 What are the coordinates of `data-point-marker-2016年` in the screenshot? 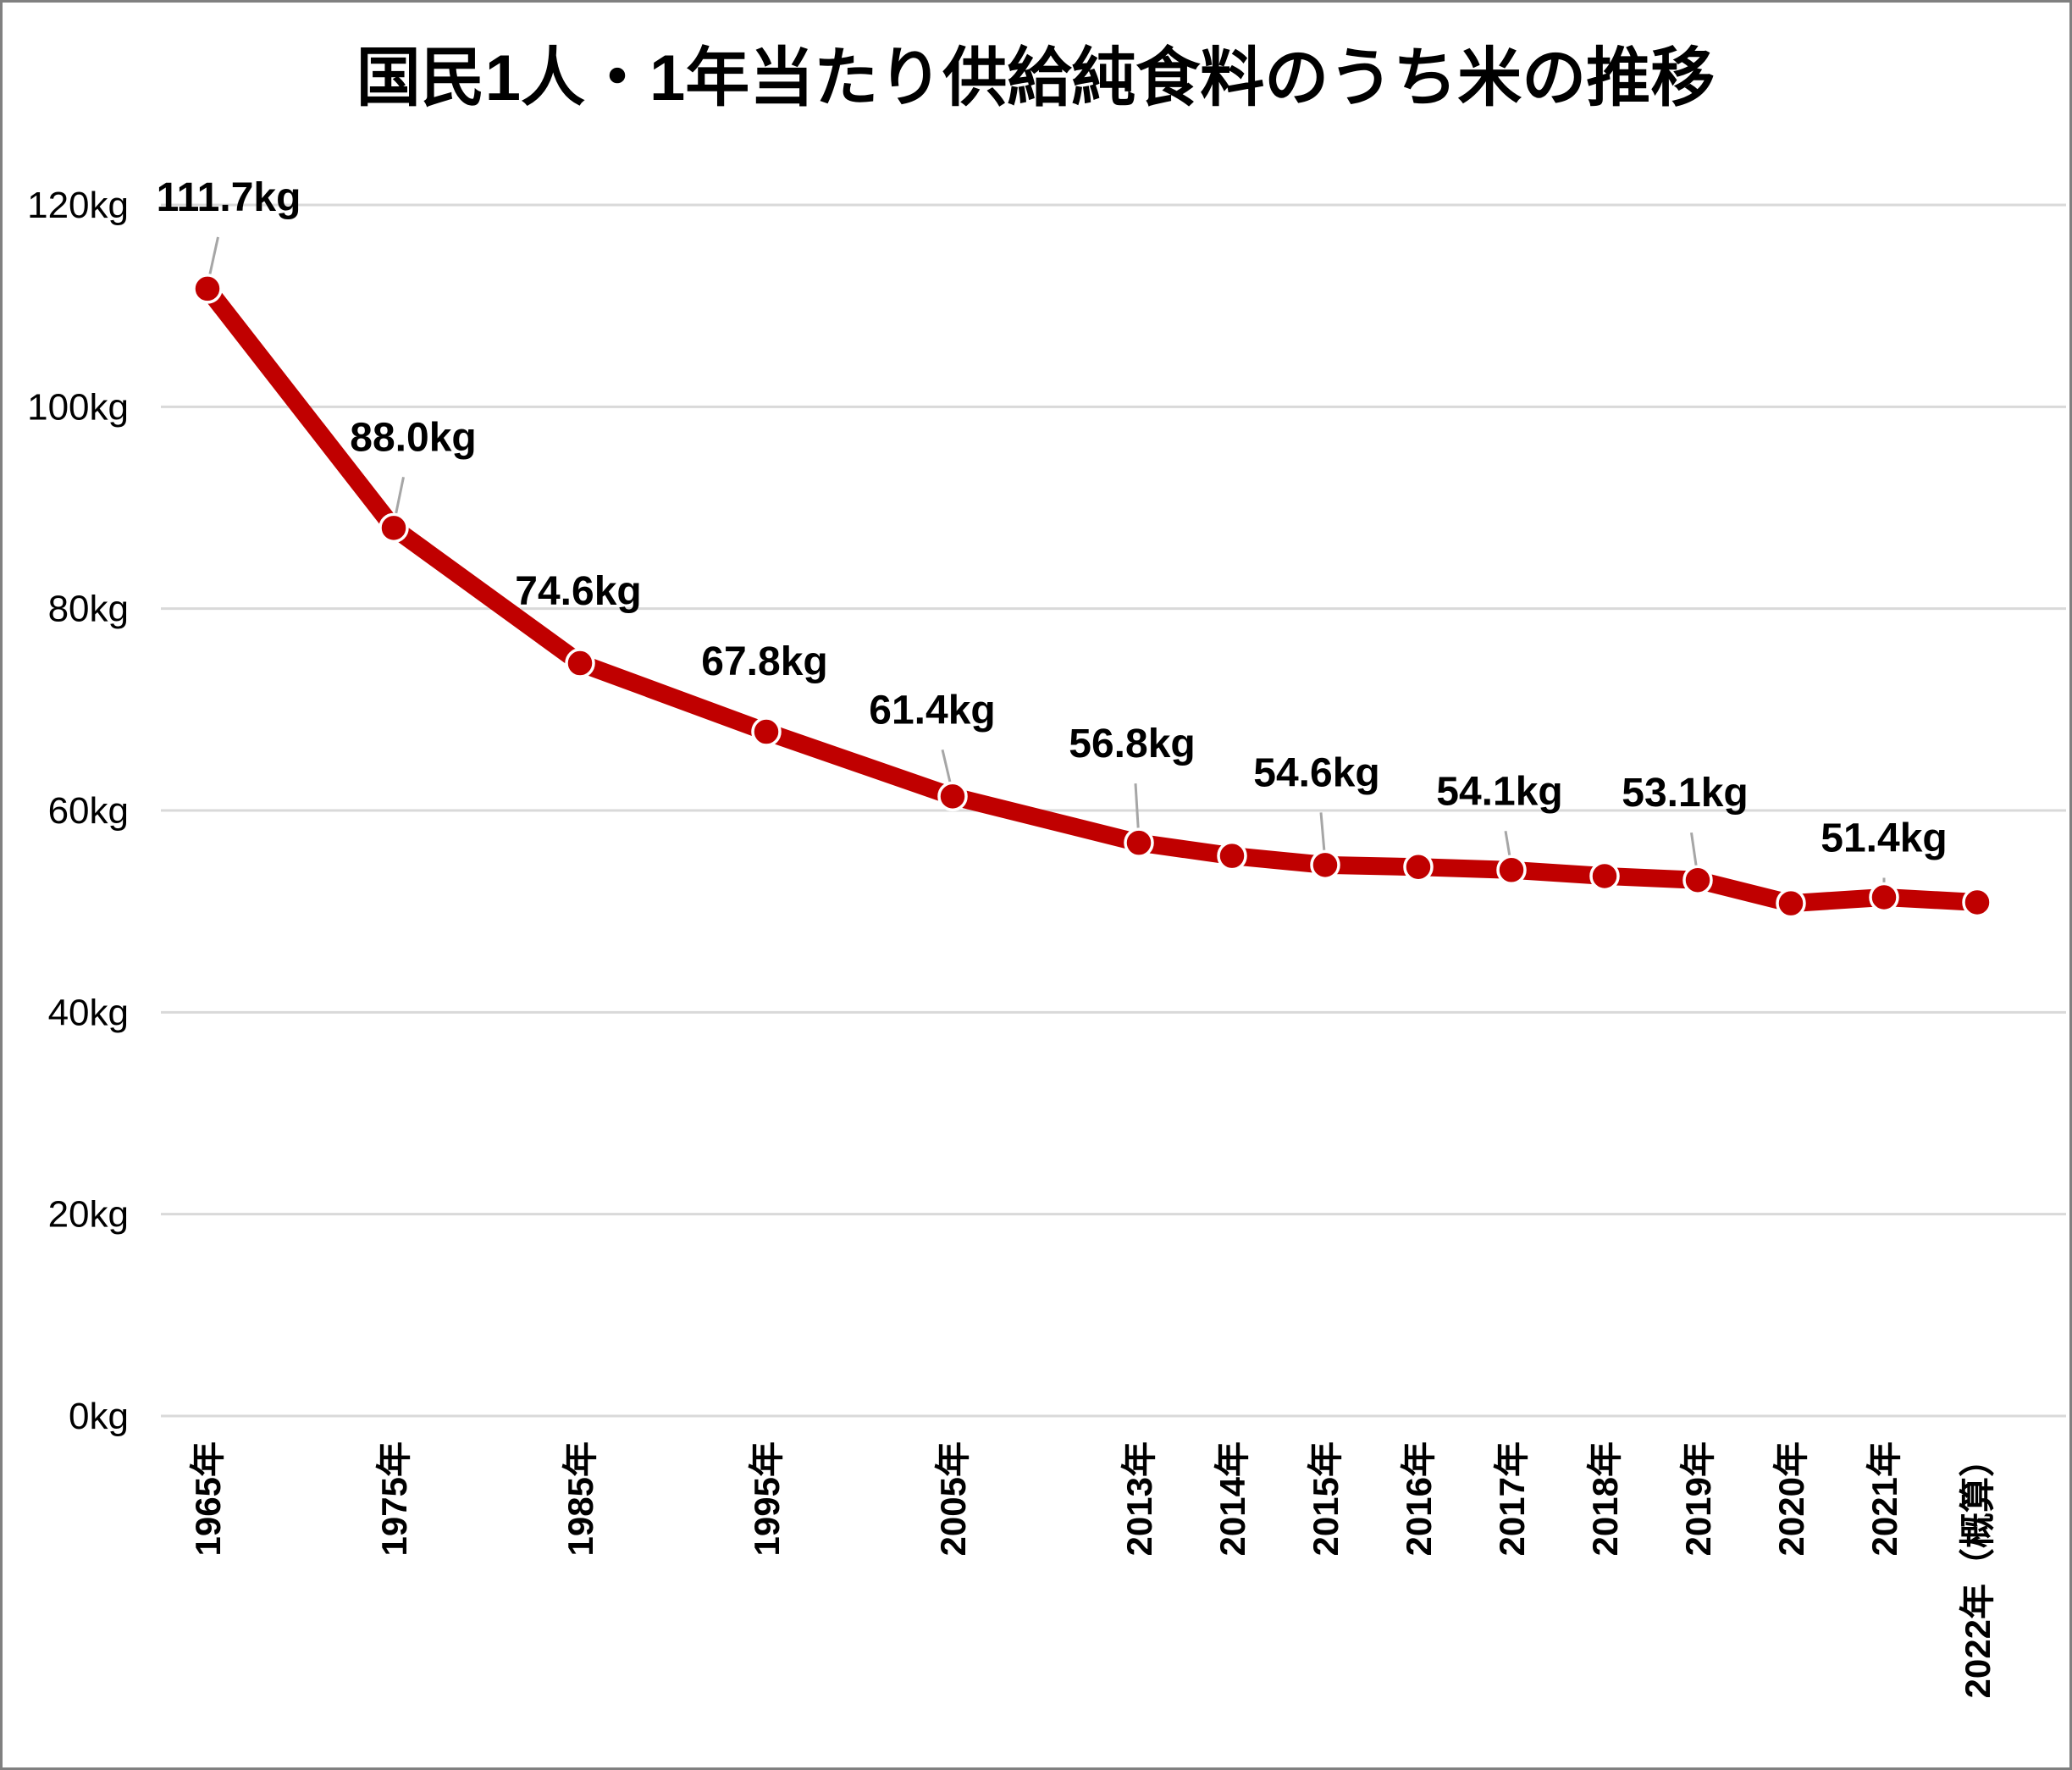 It's located at (1418, 866).